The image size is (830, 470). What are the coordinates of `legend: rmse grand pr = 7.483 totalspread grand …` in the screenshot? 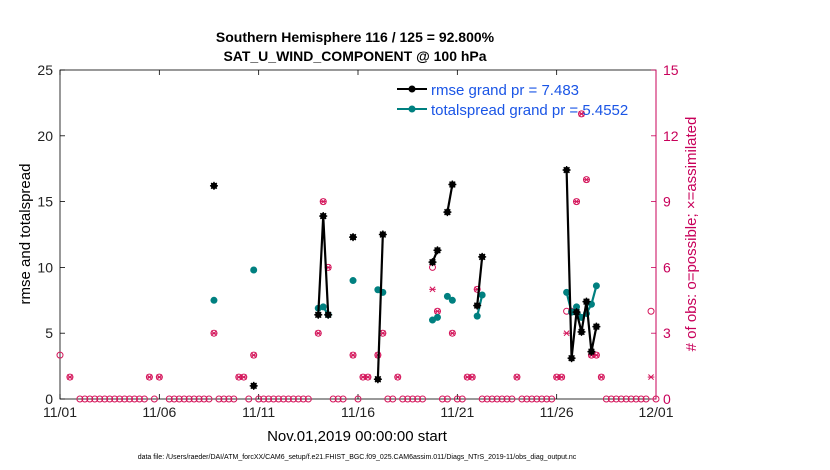 It's located at (512, 100).